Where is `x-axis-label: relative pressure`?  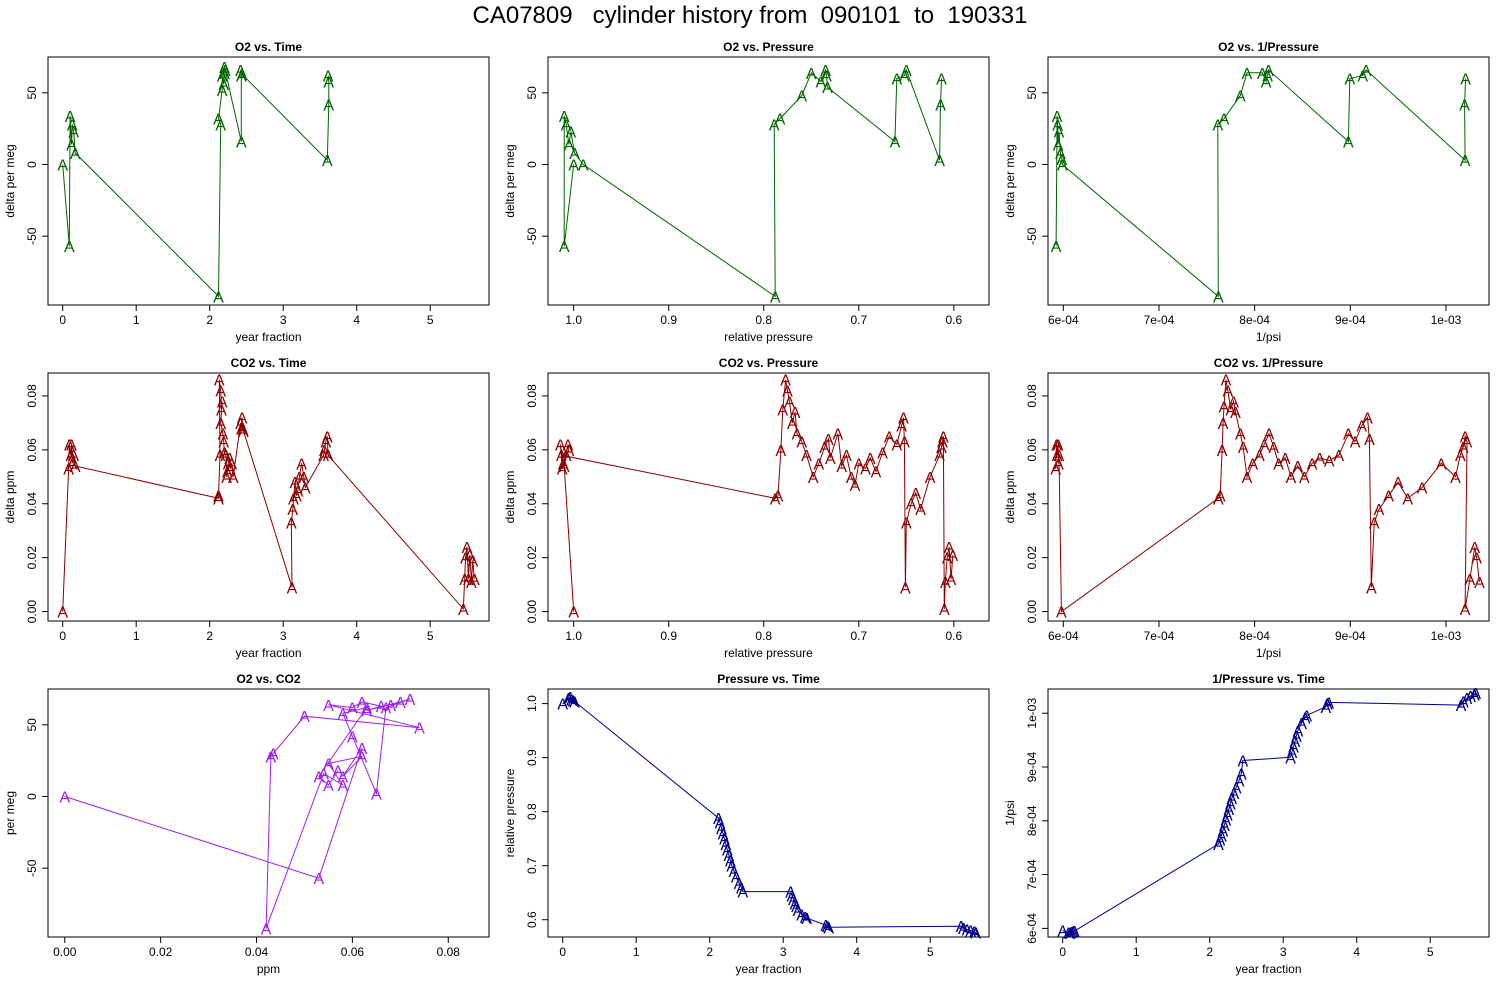 x-axis-label: relative pressure is located at coordinates (768, 653).